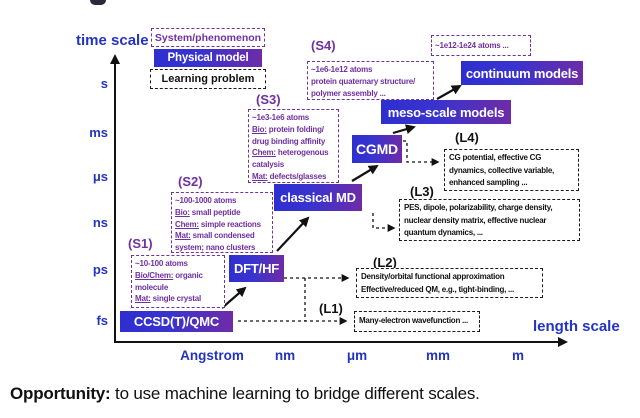 The height and width of the screenshot is (418, 640). I want to click on legend-learning-problem: Learning problem, so click(208, 79).